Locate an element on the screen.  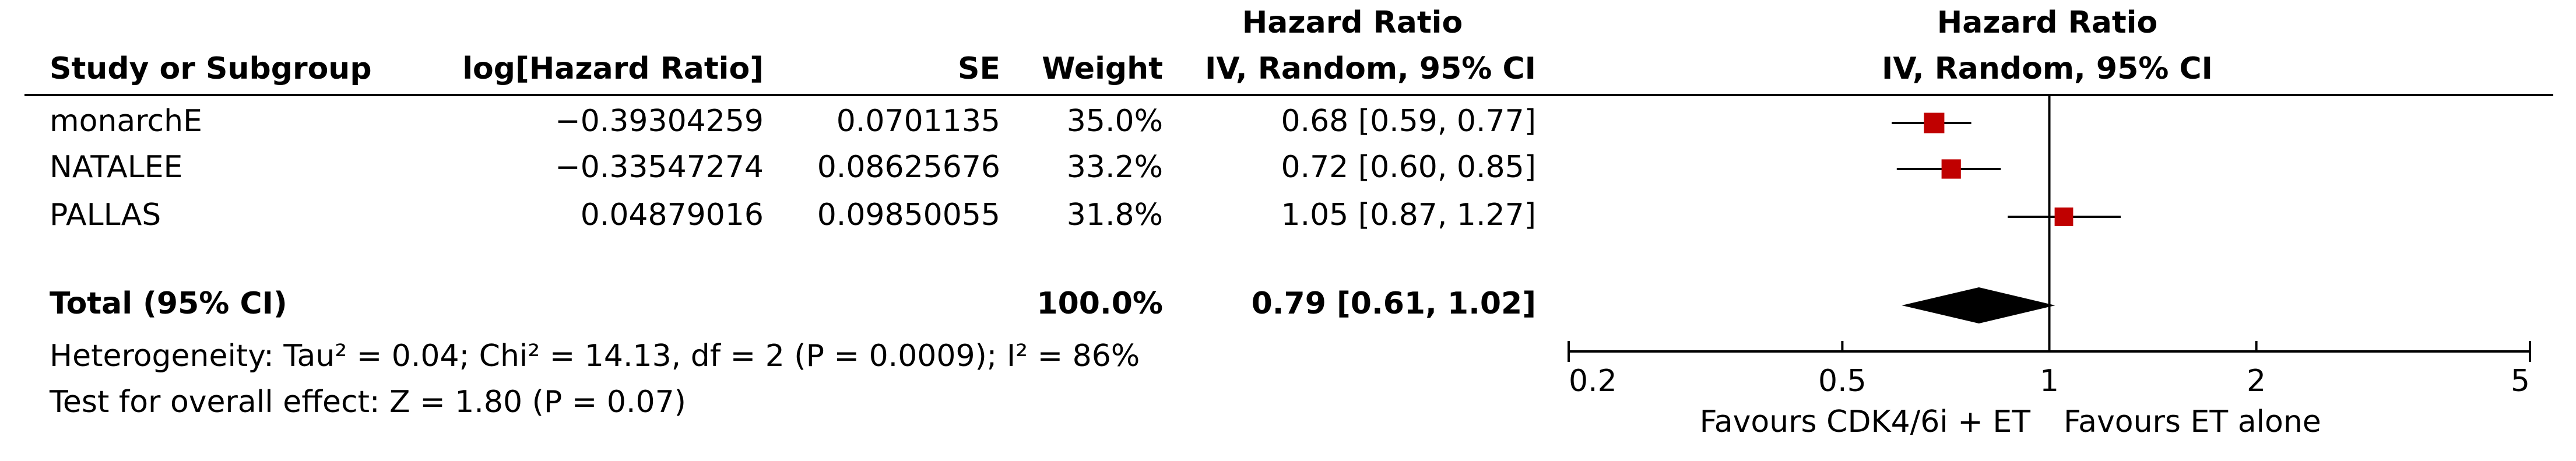
log-hr: −0.39304259 is located at coordinates (659, 121).